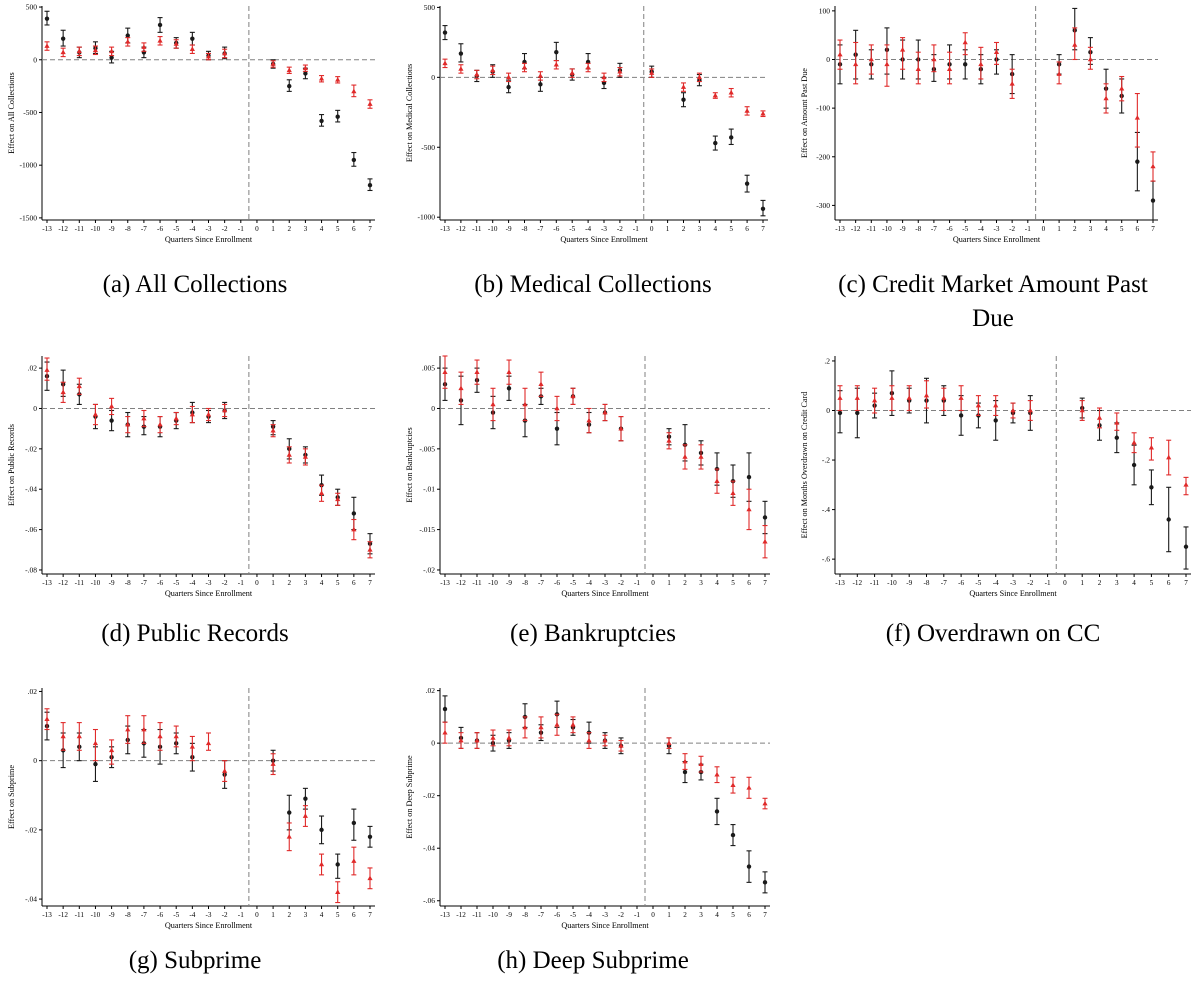  Describe the element at coordinates (31, 529) in the screenshot. I see `y-tick-label: -.06` at that location.